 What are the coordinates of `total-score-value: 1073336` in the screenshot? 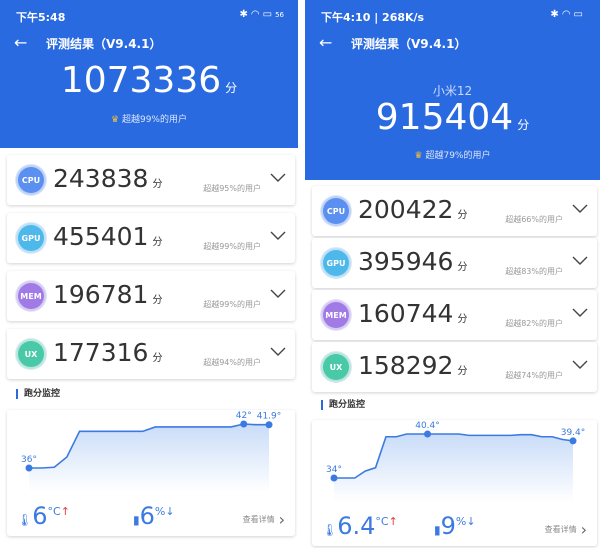 It's located at (141, 80).